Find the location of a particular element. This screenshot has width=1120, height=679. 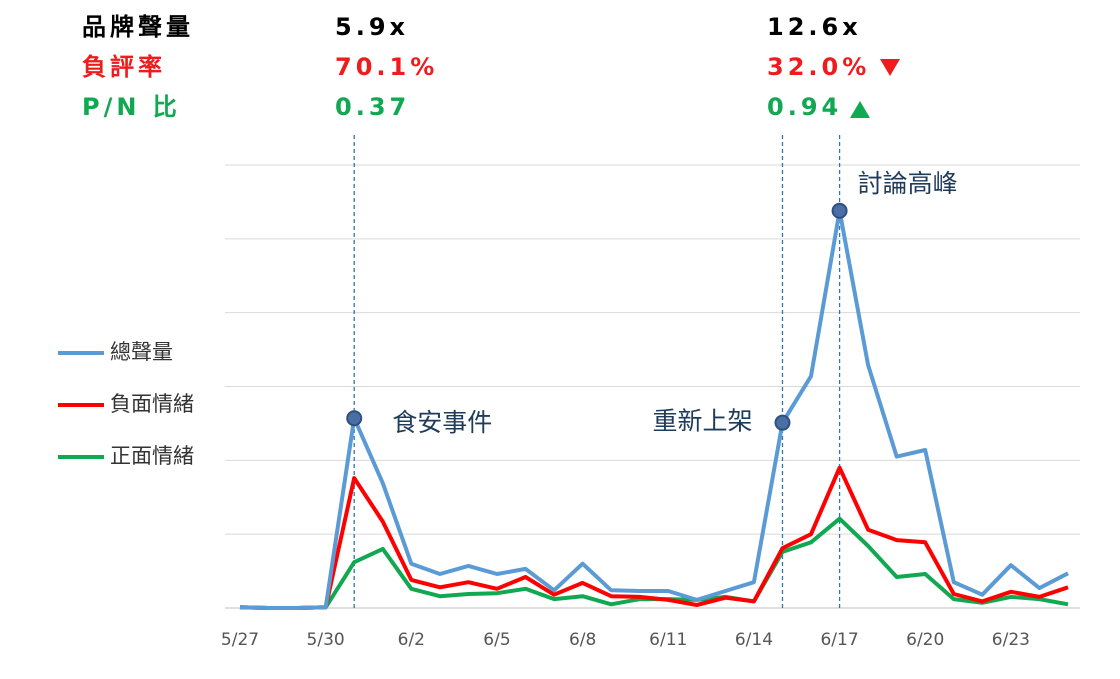

legend-label: 負面情緒 is located at coordinates (152, 404).